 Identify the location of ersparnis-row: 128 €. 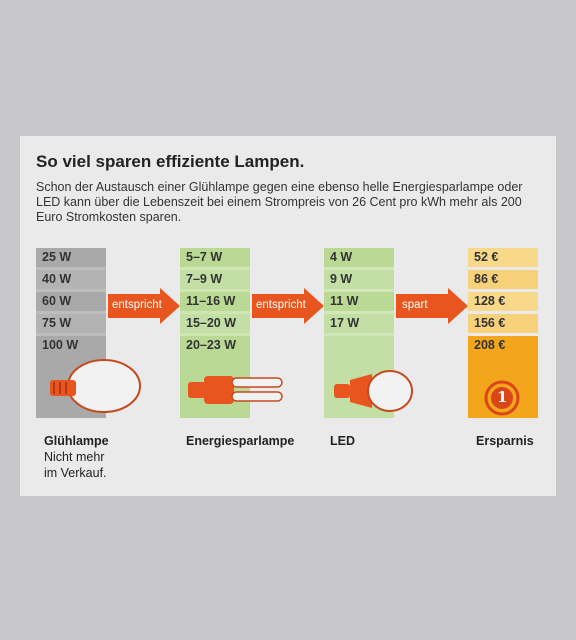
(490, 301).